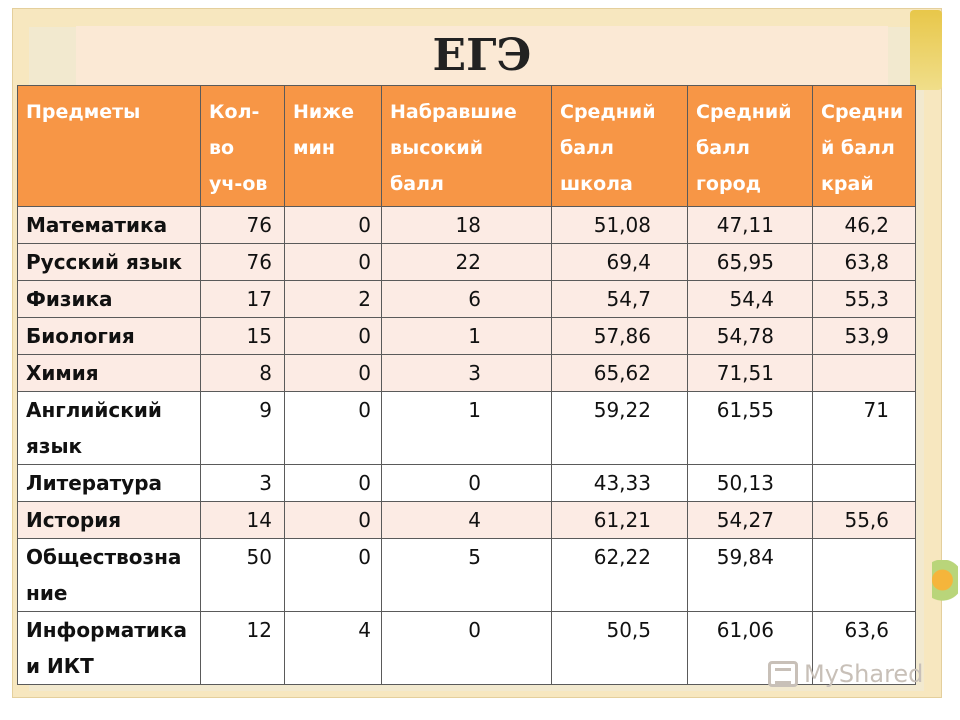  Describe the element at coordinates (750, 520) in the screenshot. I see `cell-avg-city: 54,27` at that location.